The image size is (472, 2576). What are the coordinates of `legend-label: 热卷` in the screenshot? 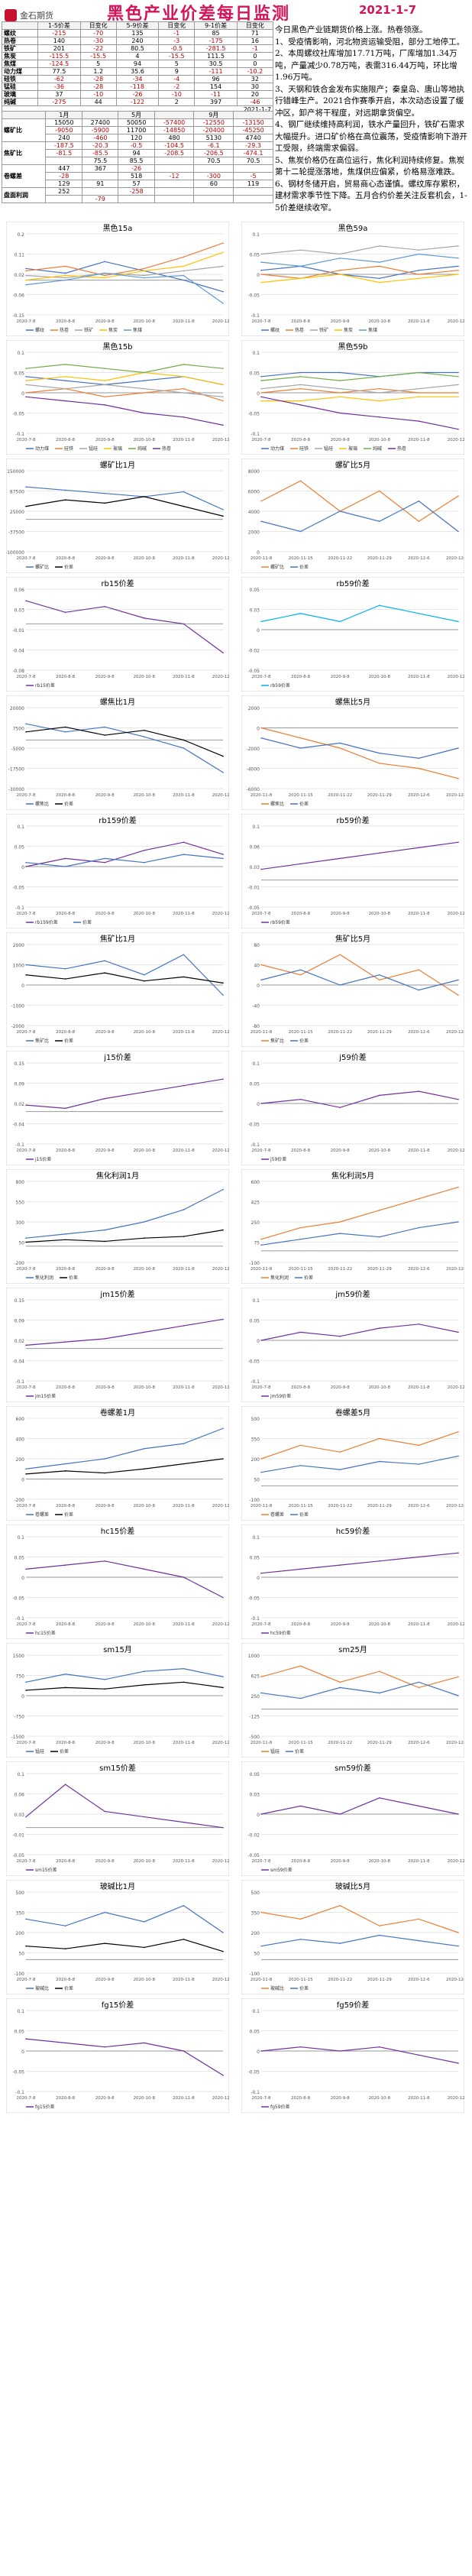 It's located at (401, 449).